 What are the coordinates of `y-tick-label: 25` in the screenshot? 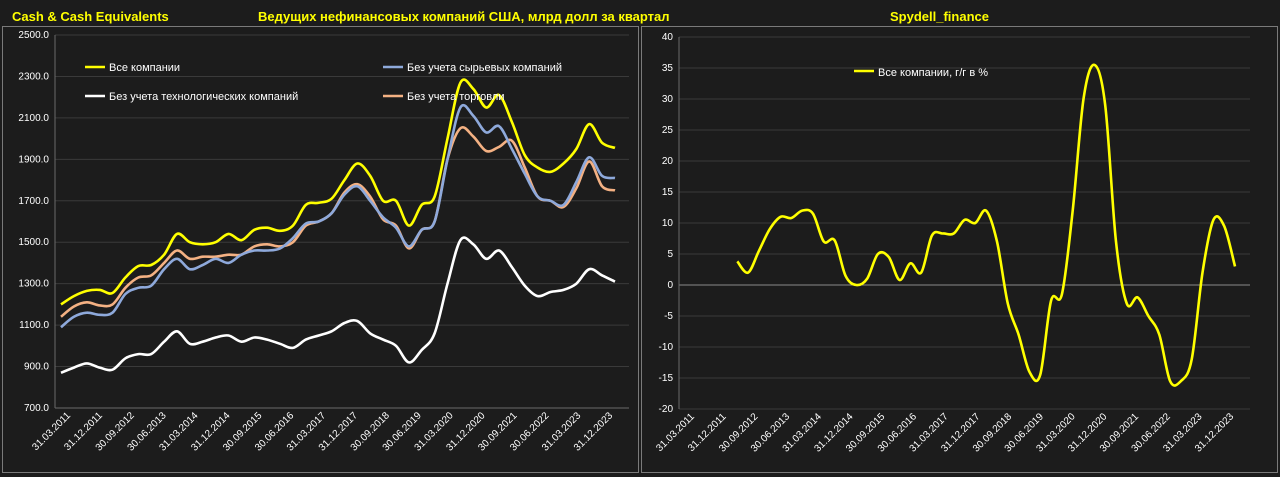 It's located at (668, 130).